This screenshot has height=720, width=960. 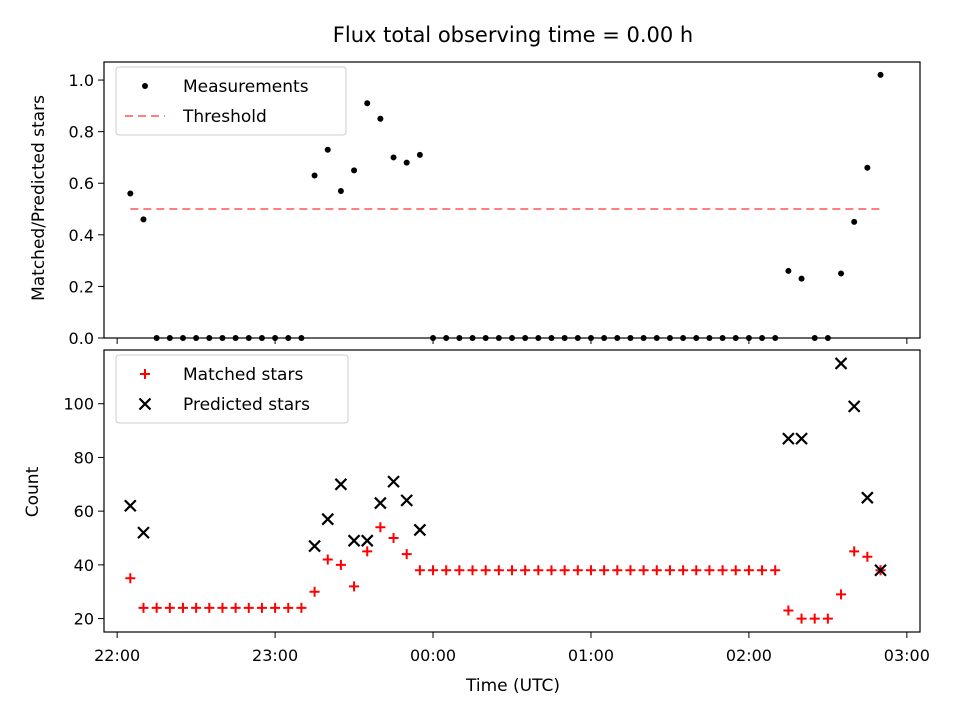 I want to click on y-tick-label: 0.8, so click(x=81, y=132).